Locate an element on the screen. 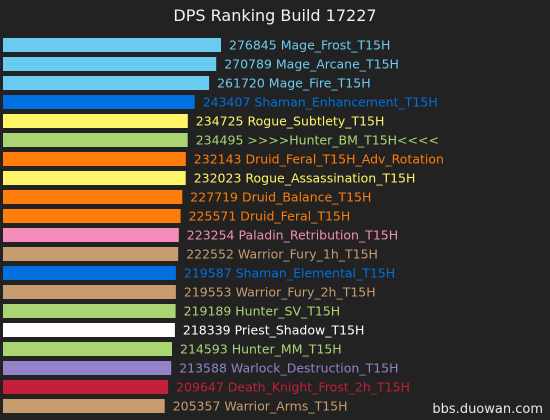 This screenshot has width=550, height=420. chart-title: DPS Ranking Build 17227 is located at coordinates (274, 15).